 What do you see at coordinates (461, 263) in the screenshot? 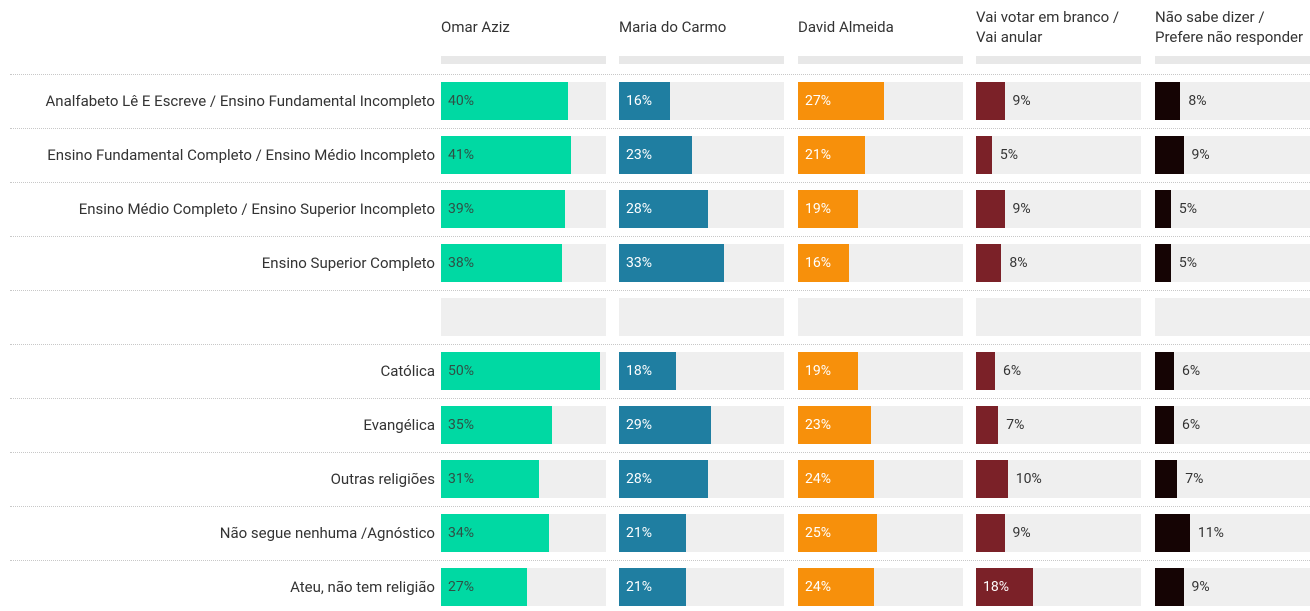
I see `value-label: 38%` at bounding box center [461, 263].